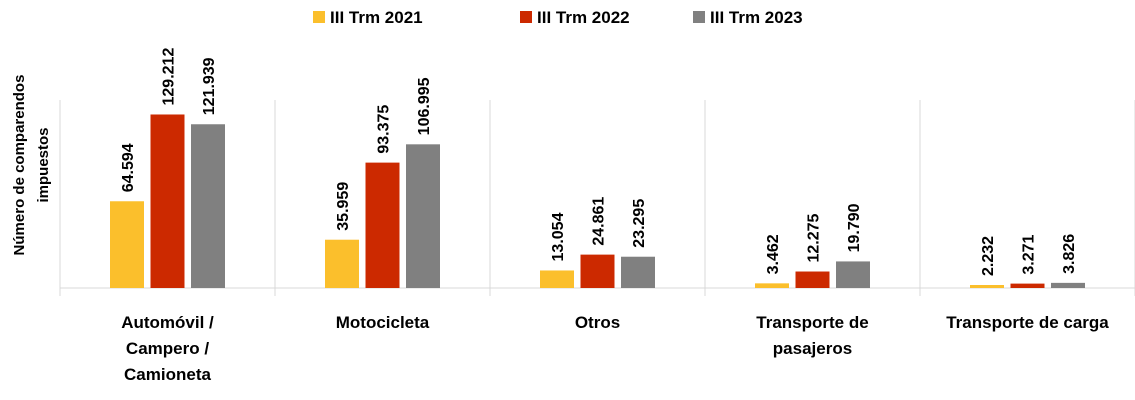 This screenshot has width=1135, height=400. What do you see at coordinates (43, 164) in the screenshot?
I see `y-label-line: impuestos` at bounding box center [43, 164].